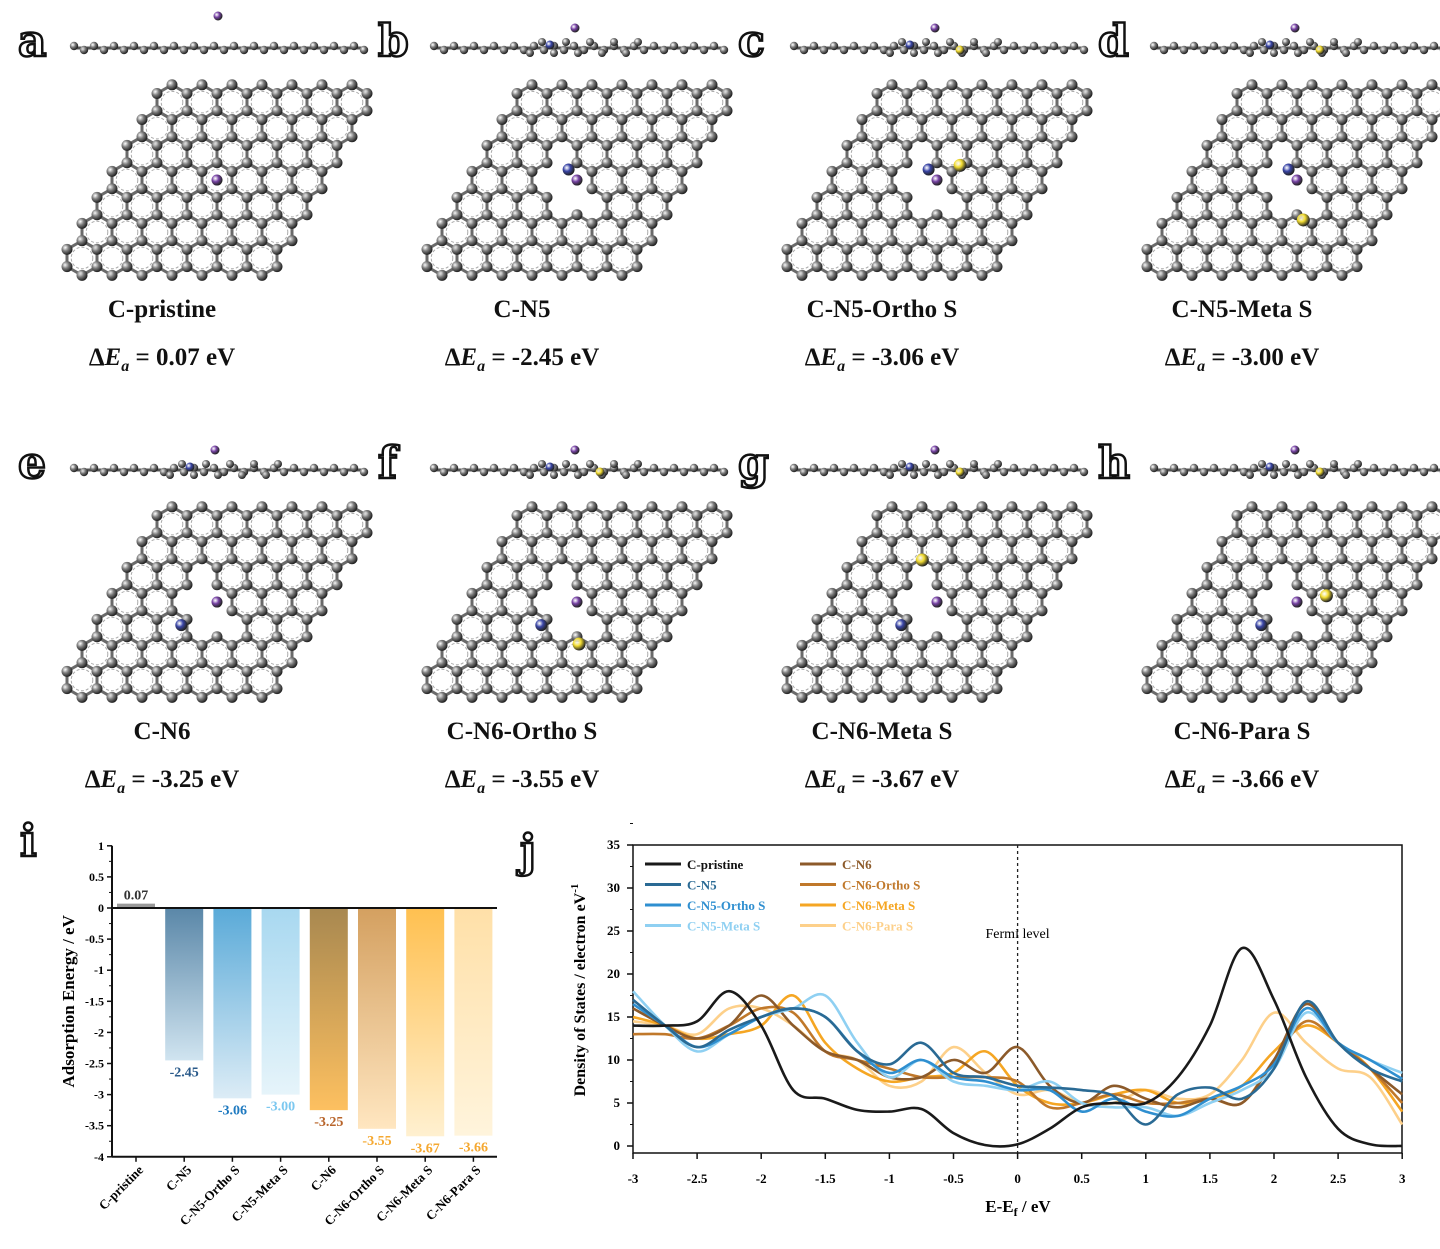 Image resolution: width=1440 pixels, height=1249 pixels. I want to click on metal-atom-side, so click(575, 28).